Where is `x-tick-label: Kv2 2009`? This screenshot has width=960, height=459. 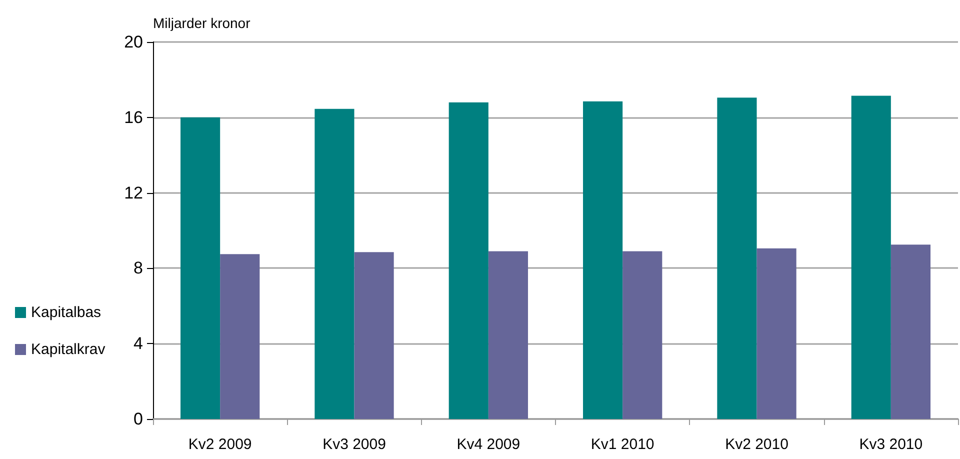
x-tick-label: Kv2 2009 is located at coordinates (220, 444).